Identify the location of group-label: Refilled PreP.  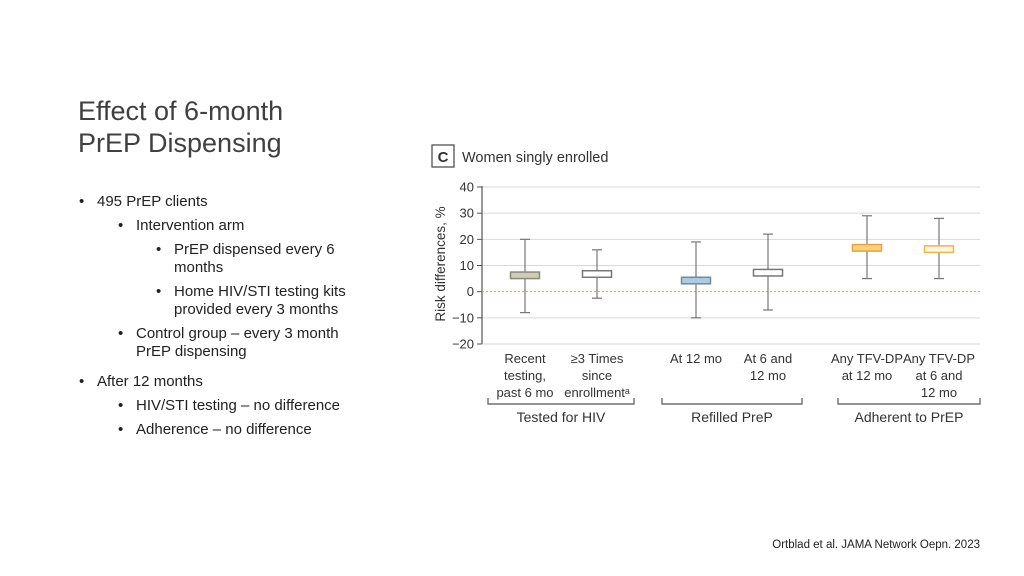
(732, 417).